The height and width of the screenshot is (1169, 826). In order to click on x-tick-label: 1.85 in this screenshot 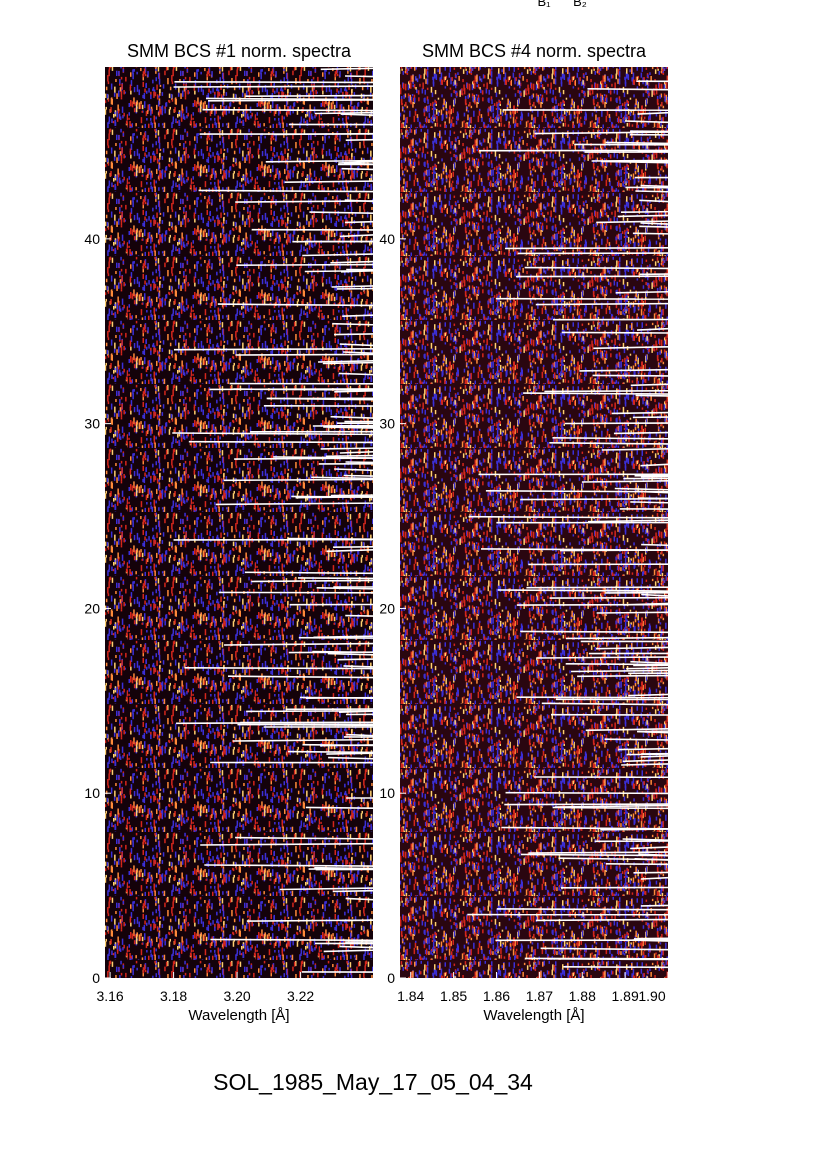, I will do `click(453, 996)`.